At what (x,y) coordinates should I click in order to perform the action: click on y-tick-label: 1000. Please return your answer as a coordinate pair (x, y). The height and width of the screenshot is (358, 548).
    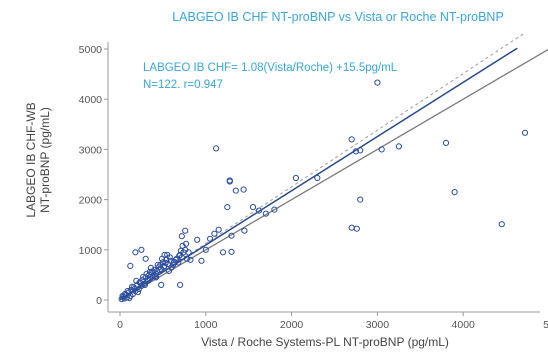
    Looking at the image, I should click on (91, 251).